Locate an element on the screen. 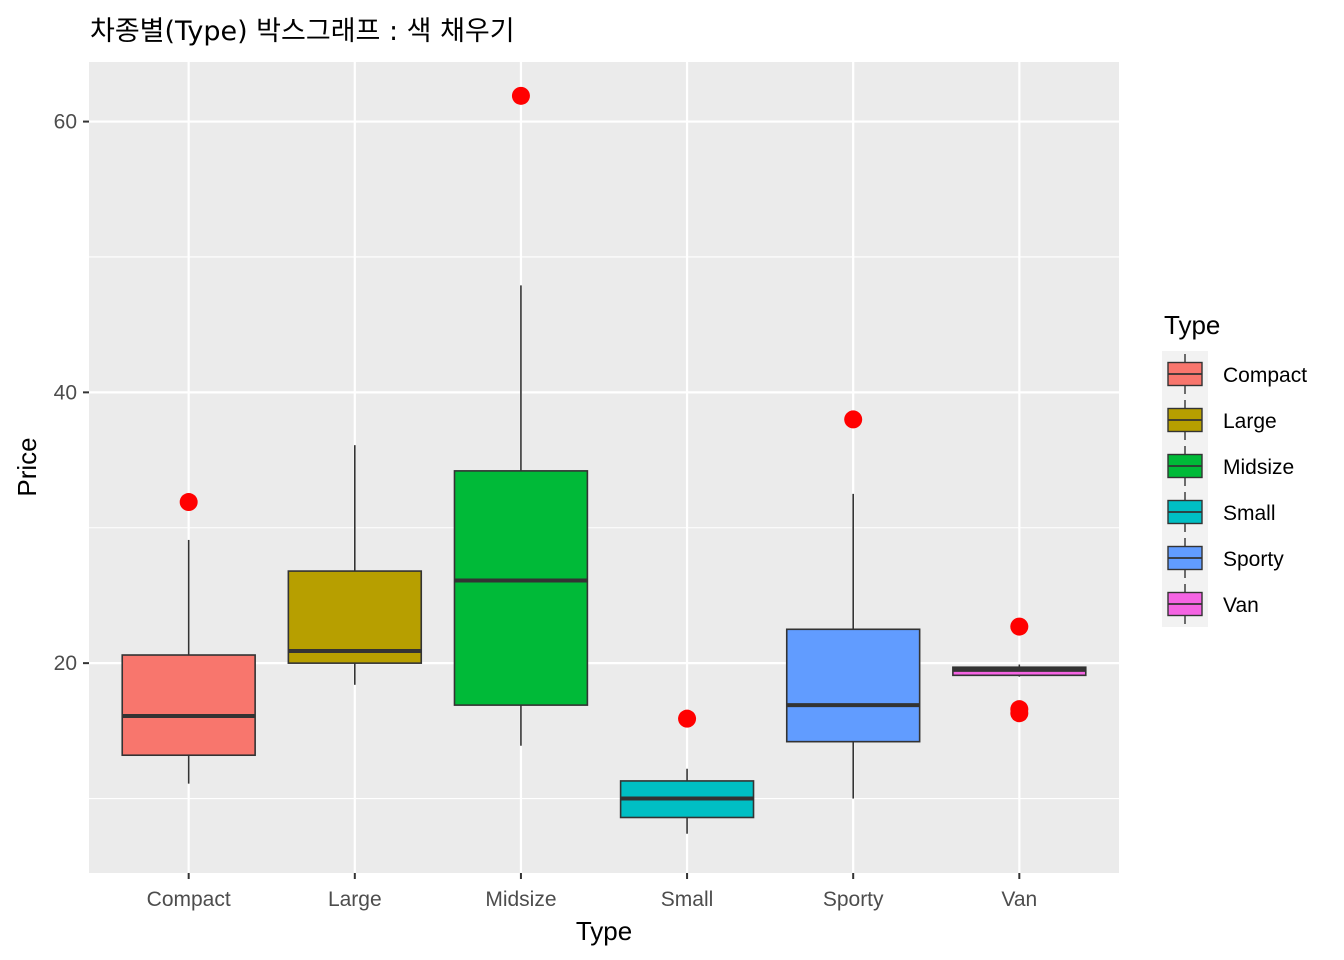  legend-item-sporty: Sporty is located at coordinates (1225, 558).